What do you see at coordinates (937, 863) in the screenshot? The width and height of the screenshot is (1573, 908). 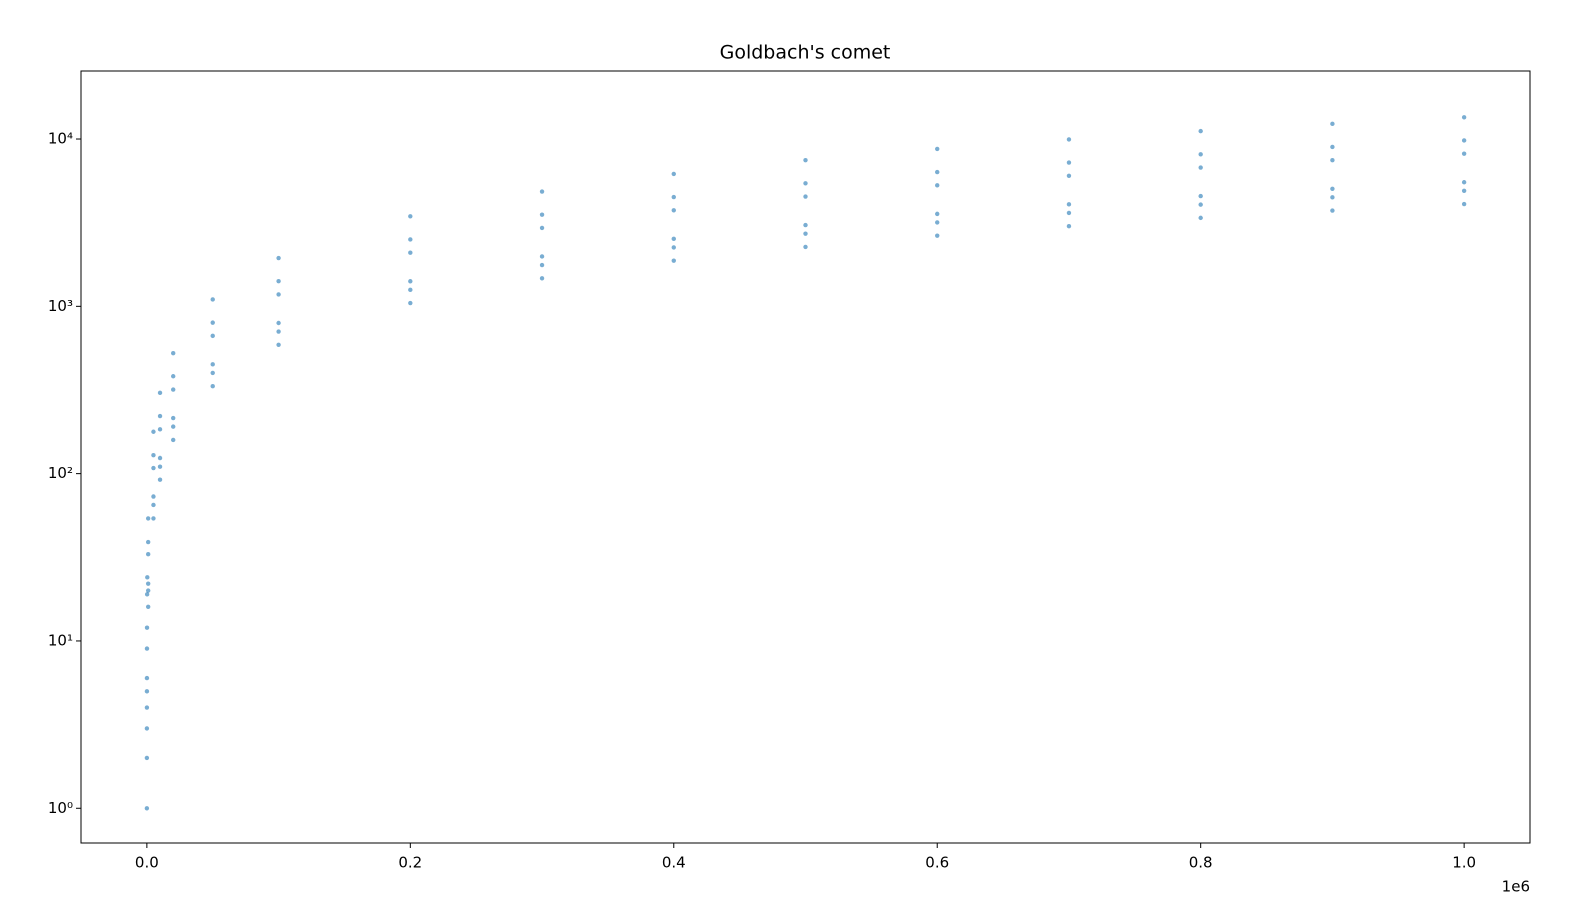 I see `x-tick-label: 0.6` at bounding box center [937, 863].